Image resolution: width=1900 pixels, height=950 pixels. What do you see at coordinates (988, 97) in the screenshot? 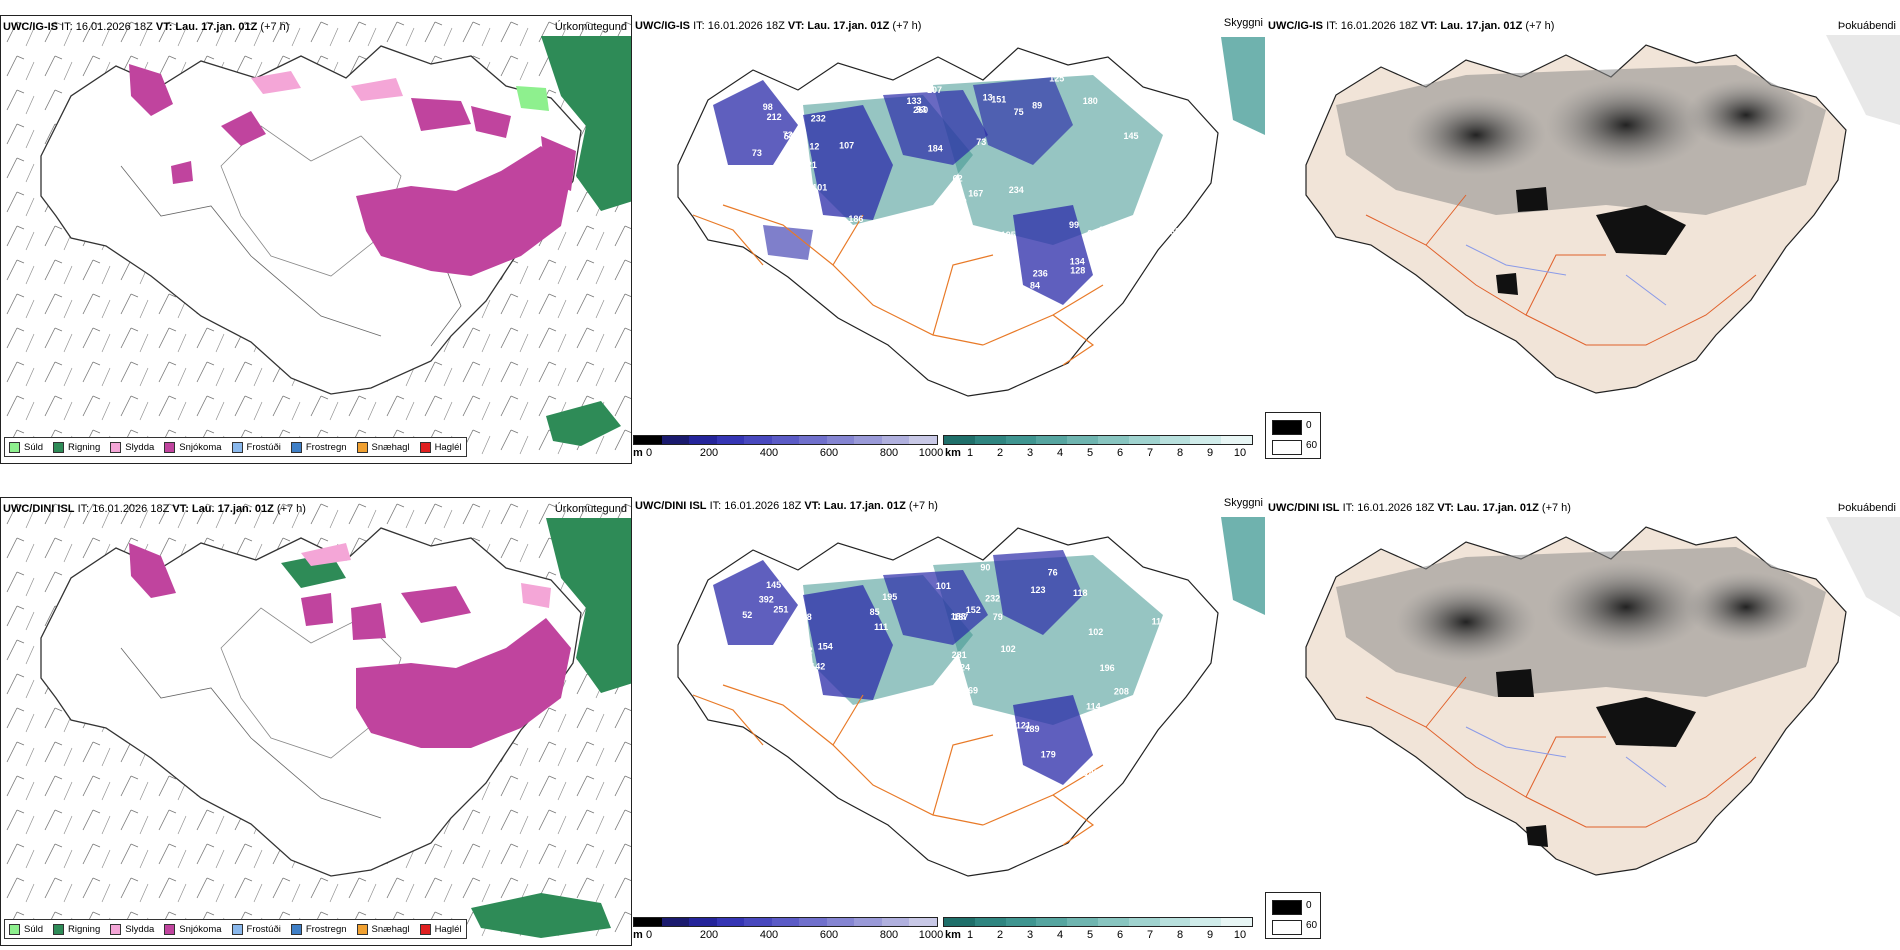
I see `cloud-base-label: 13` at bounding box center [988, 97].